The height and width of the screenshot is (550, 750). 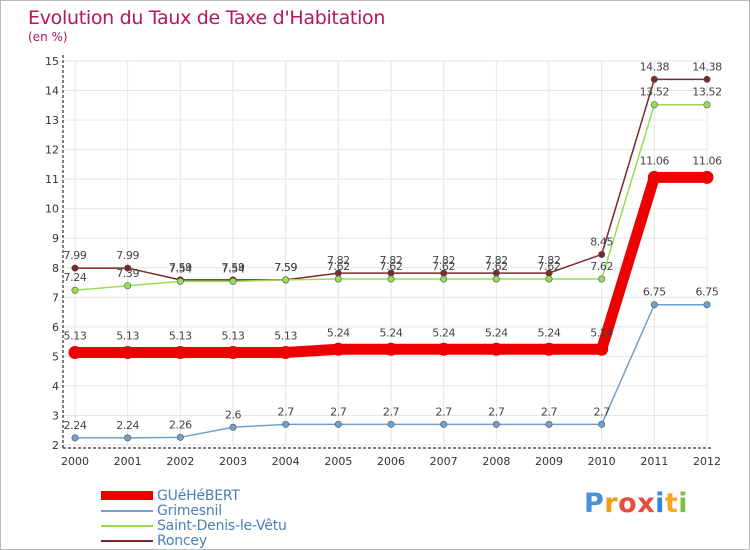 I want to click on y-tick-label: 14, so click(x=52, y=91).